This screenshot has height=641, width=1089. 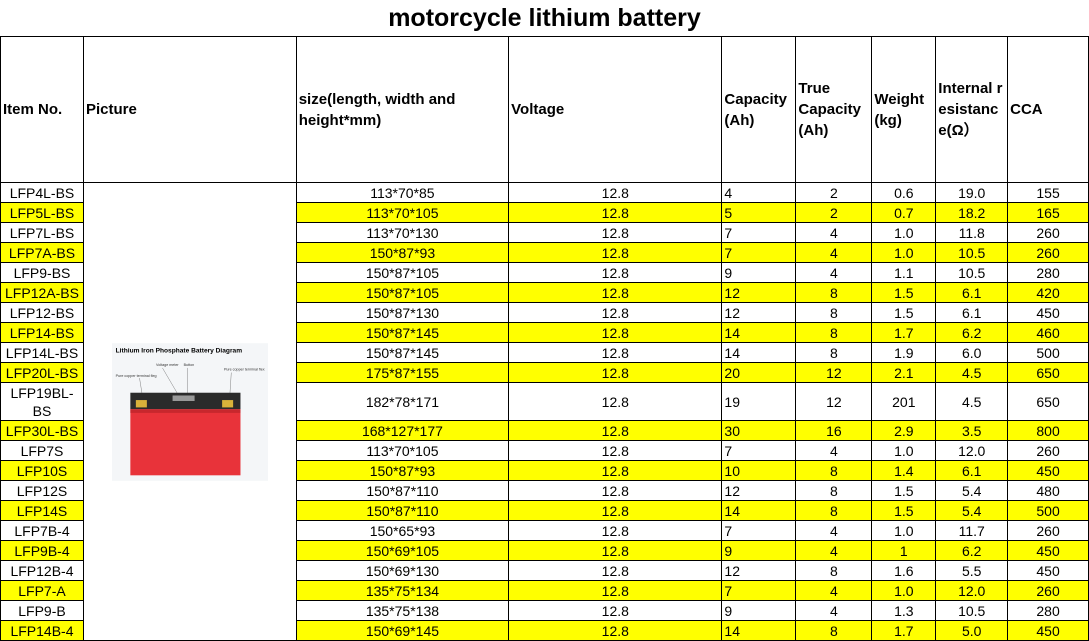 What do you see at coordinates (904, 470) in the screenshot?
I see `cell-weight: 1.4` at bounding box center [904, 470].